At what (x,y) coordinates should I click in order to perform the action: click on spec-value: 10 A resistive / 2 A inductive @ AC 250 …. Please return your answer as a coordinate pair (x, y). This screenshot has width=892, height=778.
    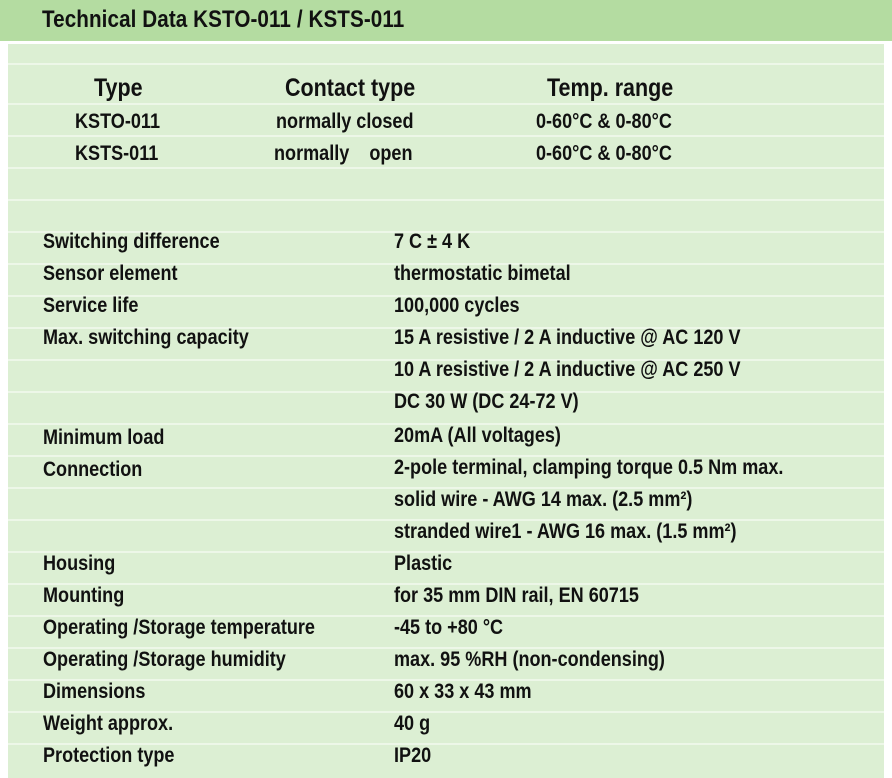
    Looking at the image, I should click on (567, 369).